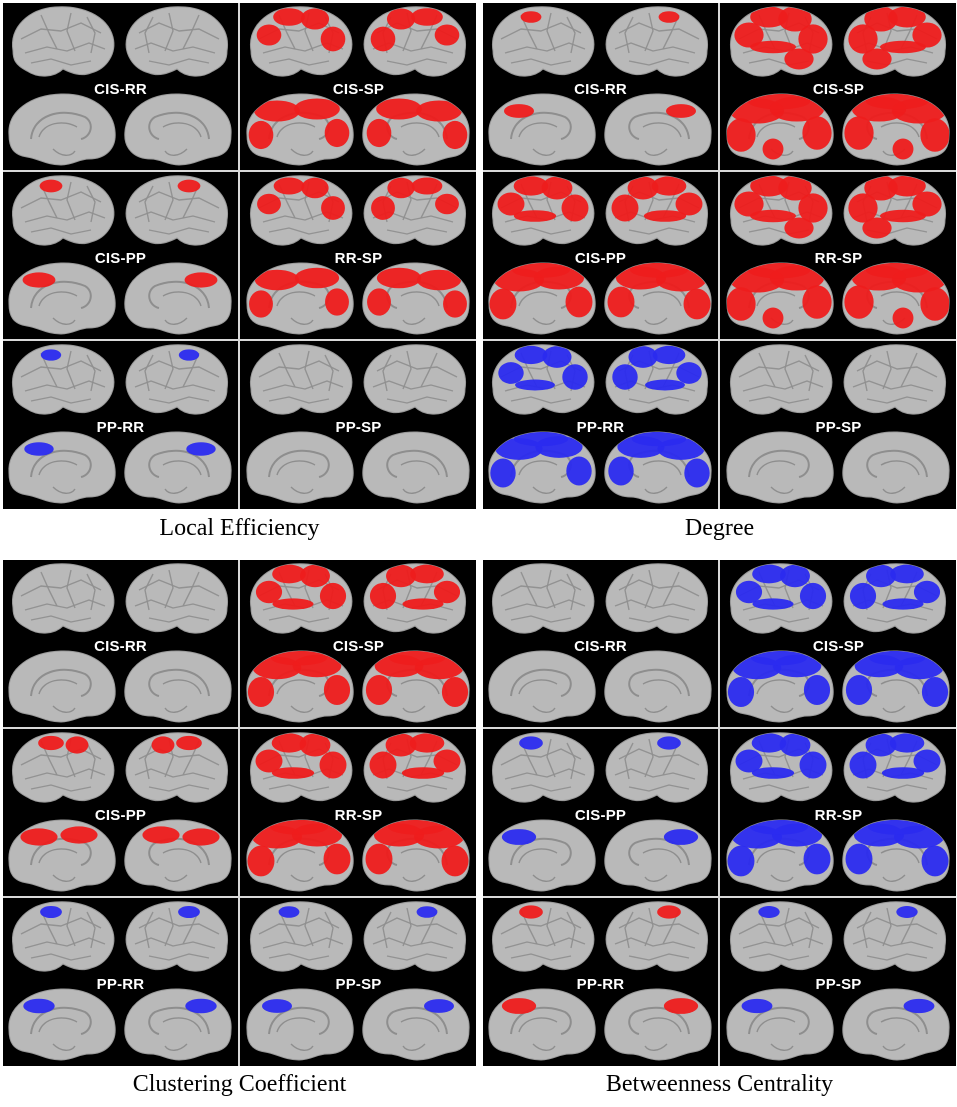 Image resolution: width=957 pixels, height=1107 pixels. What do you see at coordinates (838, 86) in the screenshot?
I see `brain-cell-cis-sp: CIS-SP` at bounding box center [838, 86].